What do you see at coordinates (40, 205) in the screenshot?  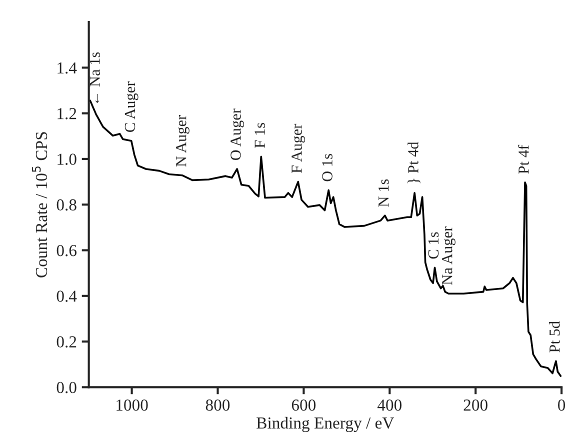 I see `y-axis-title: Count Rate / 10$^{5}$ CPS` at bounding box center [40, 205].